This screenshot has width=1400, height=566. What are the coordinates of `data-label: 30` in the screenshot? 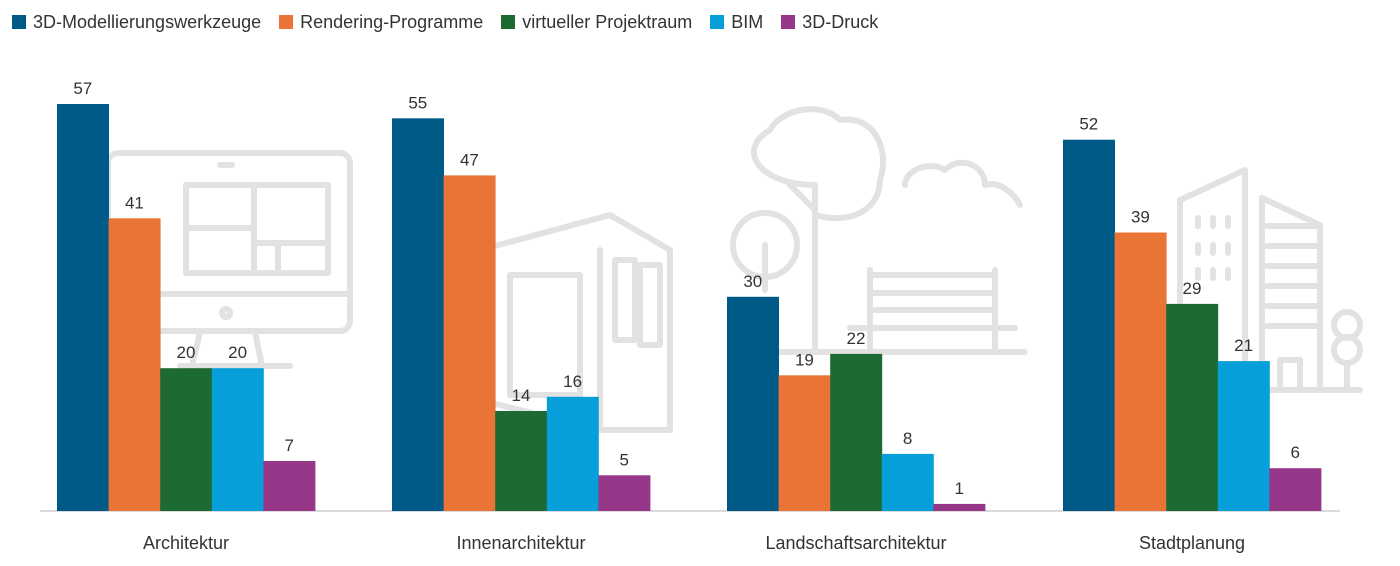 It's located at (752, 281).